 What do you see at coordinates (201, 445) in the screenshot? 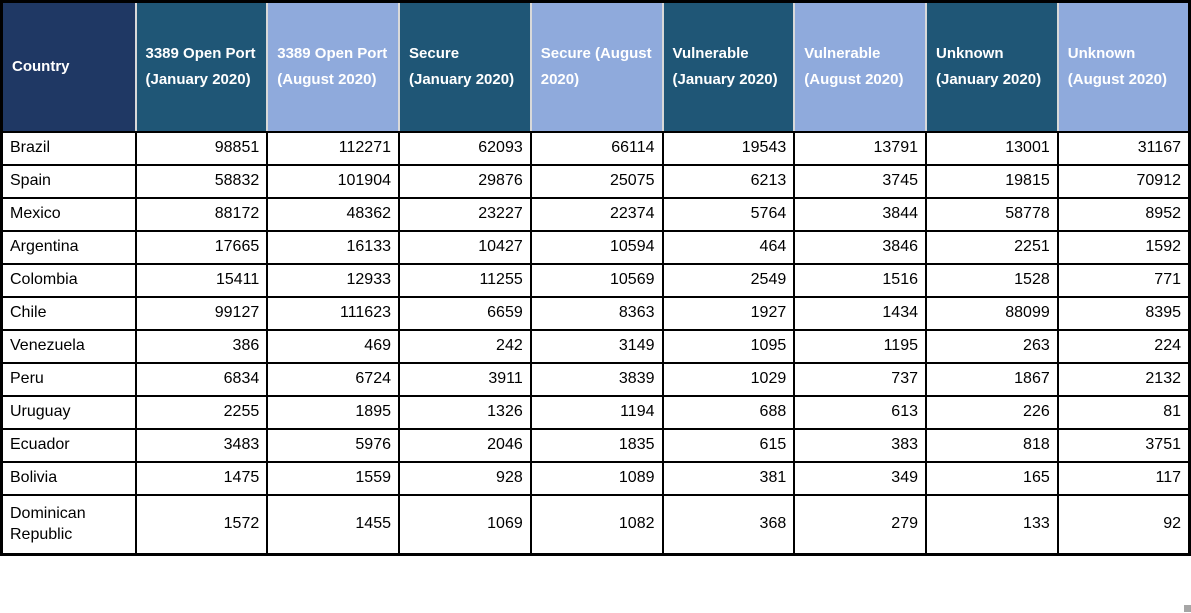
I see `value-cell: 3483` at bounding box center [201, 445].